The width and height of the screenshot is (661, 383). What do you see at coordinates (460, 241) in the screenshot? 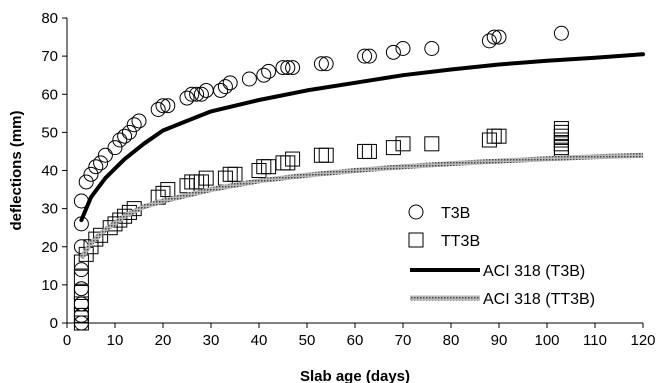
I see `legend-label: TT3B` at bounding box center [460, 241].